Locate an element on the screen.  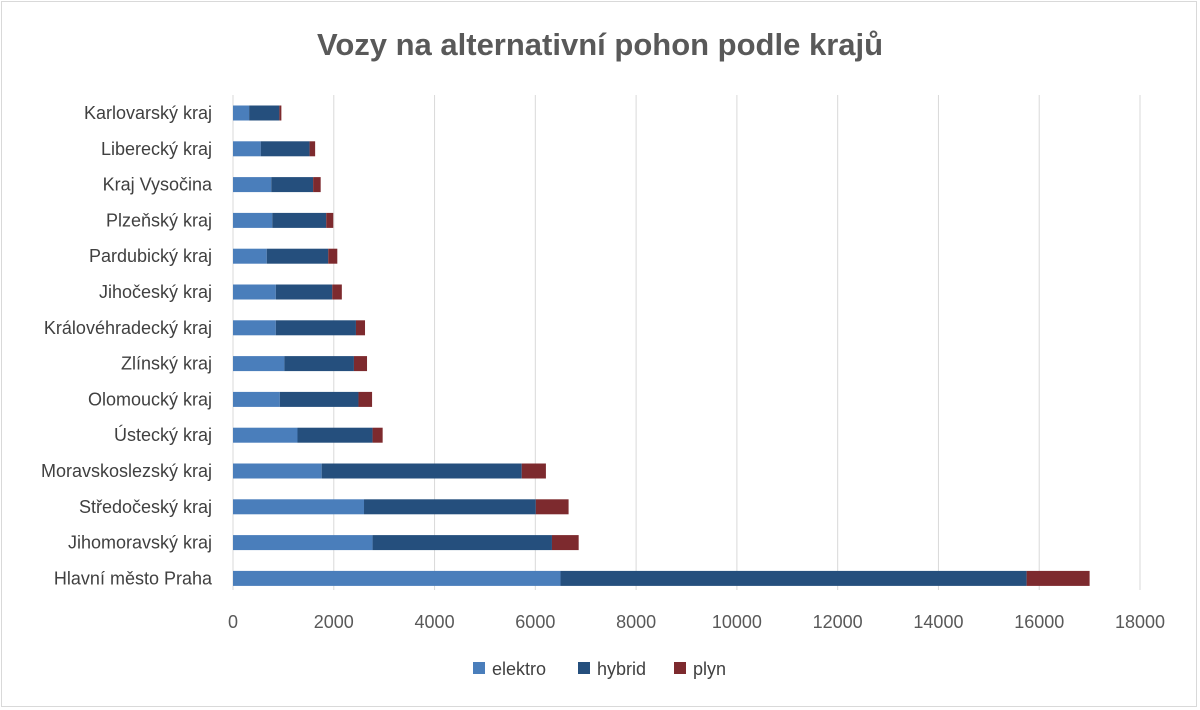
chart-title: Vozy na alternativní pohon podle krajů is located at coordinates (600, 44).